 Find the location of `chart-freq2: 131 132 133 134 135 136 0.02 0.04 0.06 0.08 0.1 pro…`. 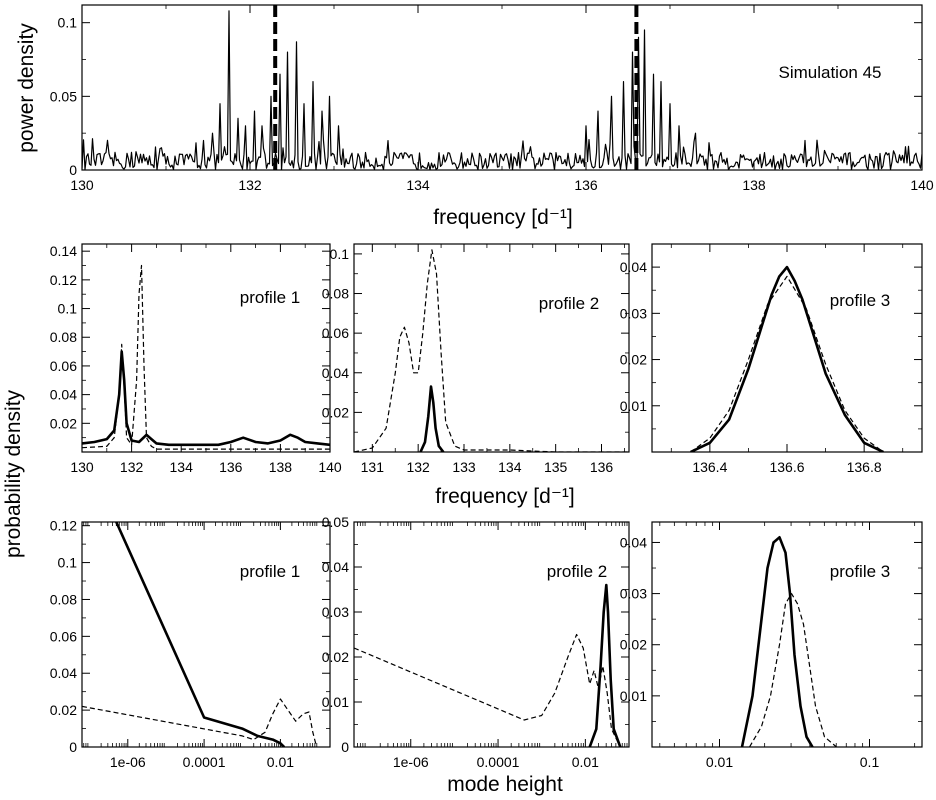

chart-freq2: 131 132 133 134 135 136 0.02 0.04 0.06 0.08 0.1 pro… is located at coordinates (476, 359).